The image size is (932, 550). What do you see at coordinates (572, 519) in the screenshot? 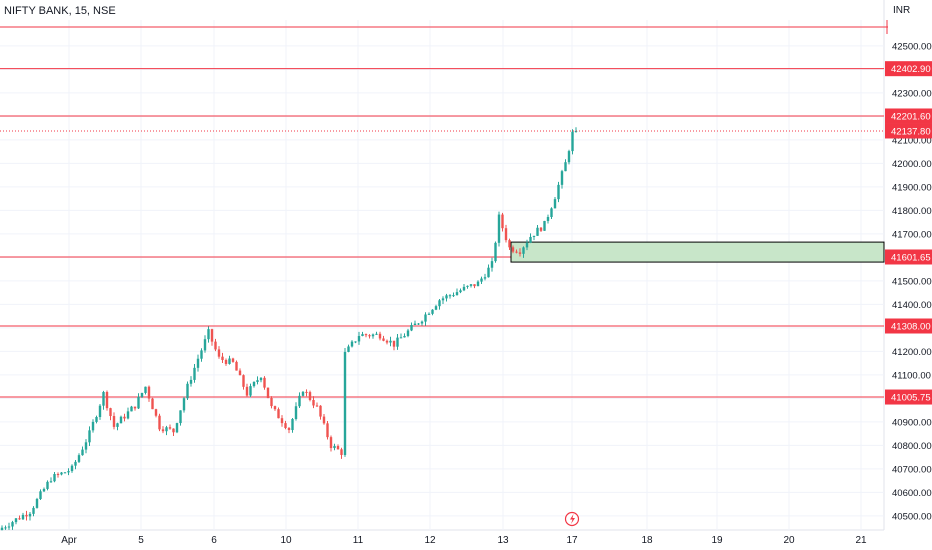
I see `event-flash-icon` at bounding box center [572, 519].